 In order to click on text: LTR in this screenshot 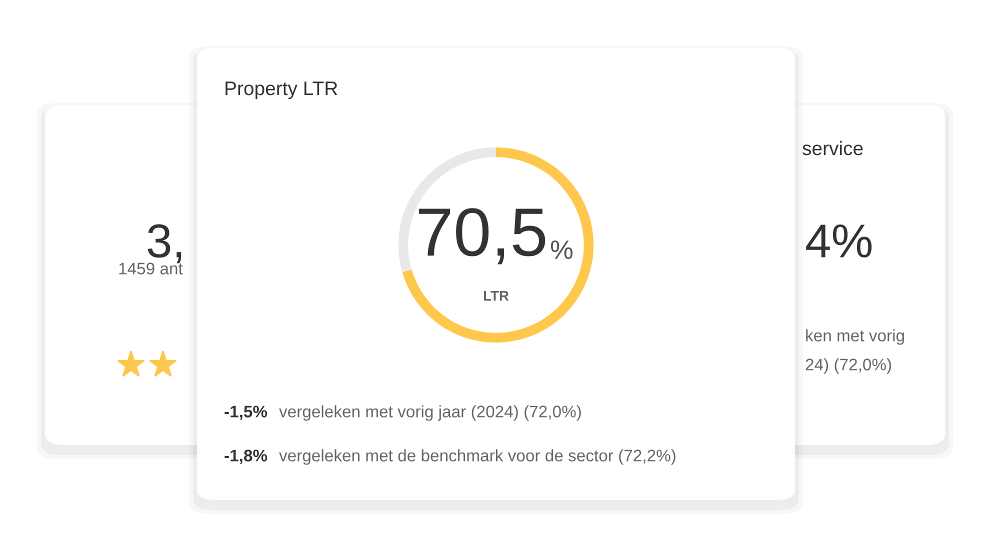, I will do `click(496, 296)`.